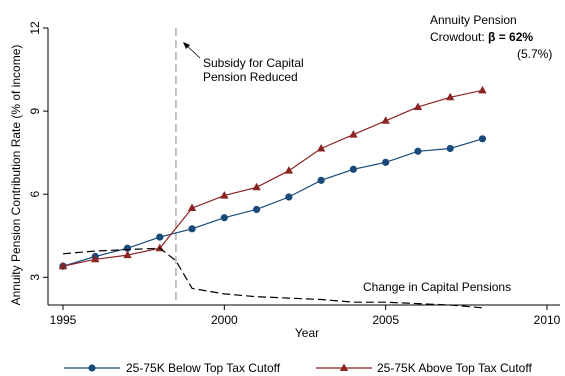 This screenshot has width=565, height=376. What do you see at coordinates (307, 333) in the screenshot?
I see `x-axis-label: Year` at bounding box center [307, 333].